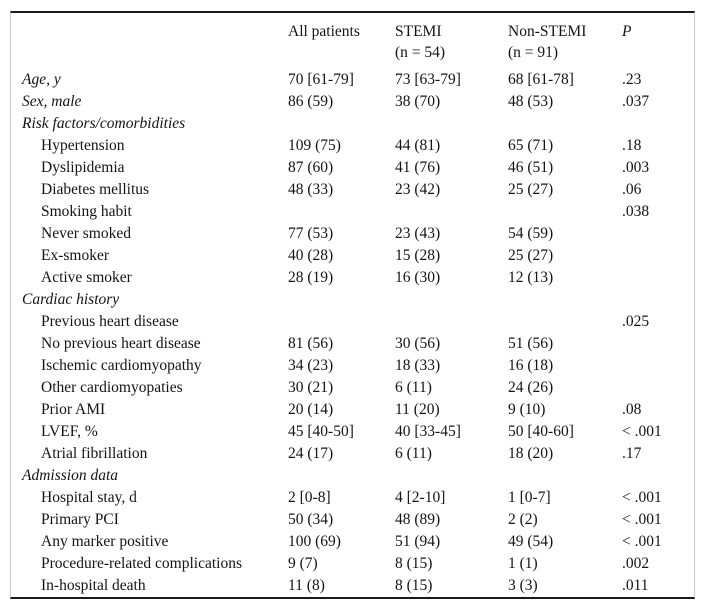  Describe the element at coordinates (418, 277) in the screenshot. I see `cell-stemi: 16 (30)` at that location.